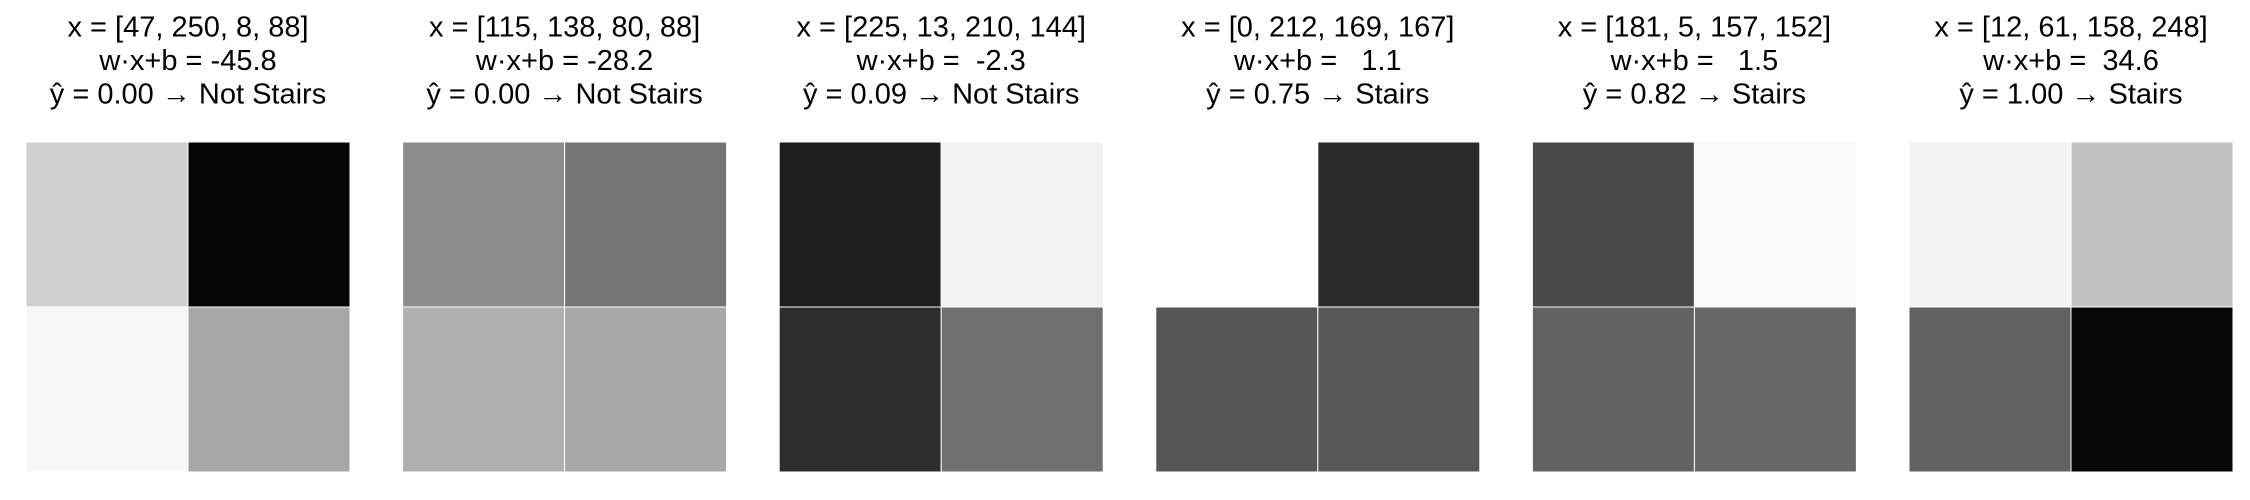 The height and width of the screenshot is (500, 2250). I want to click on x-label: x = [12, 61, 158, 248], so click(2070, 28).